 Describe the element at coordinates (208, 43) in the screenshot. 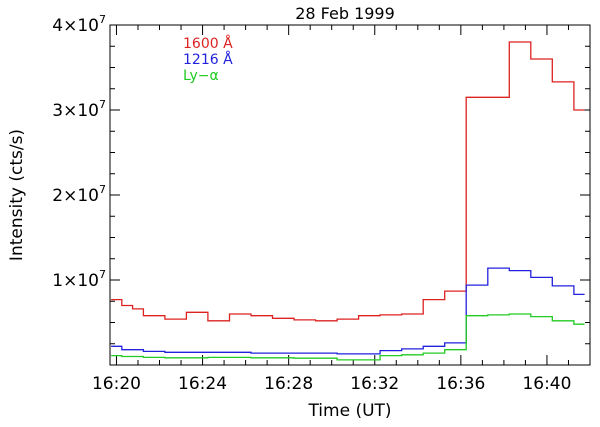

I see `legend-label: 1600 Å` at that location.